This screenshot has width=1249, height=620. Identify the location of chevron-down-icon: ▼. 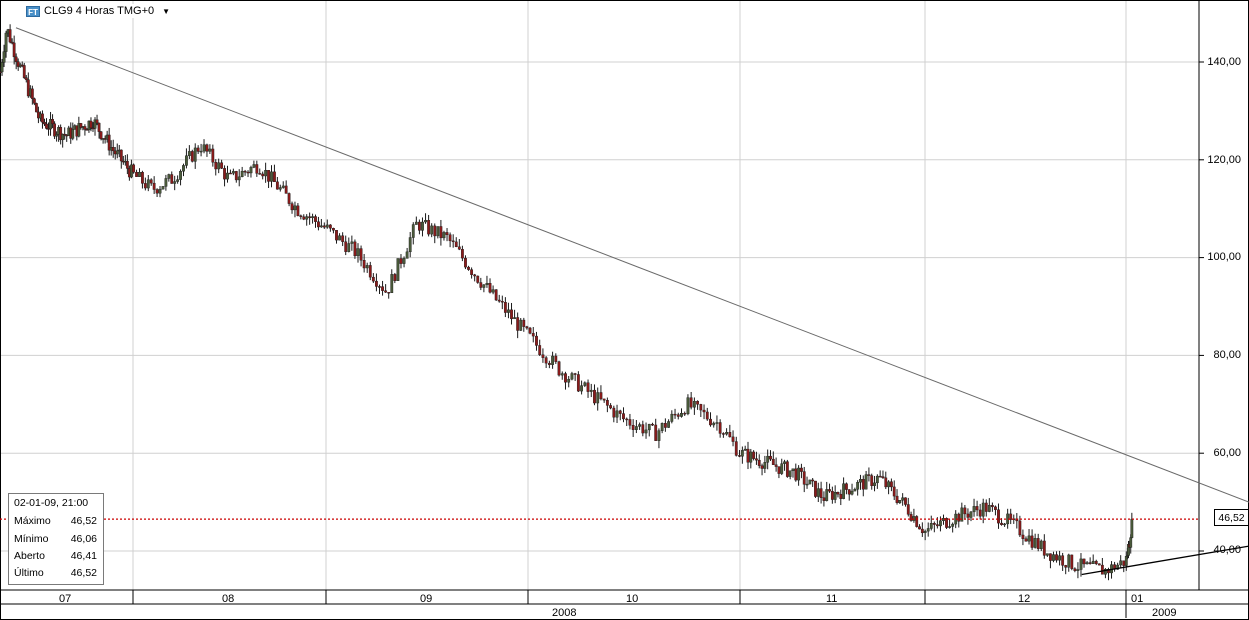
(166, 11).